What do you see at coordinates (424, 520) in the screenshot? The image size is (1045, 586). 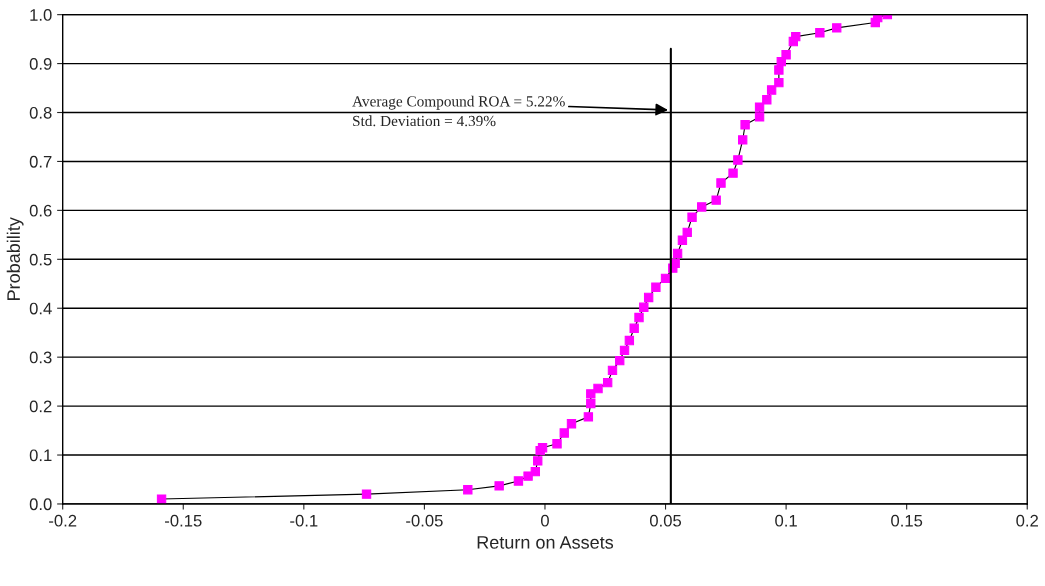 I see `x-tick-label: -0.05` at bounding box center [424, 520].